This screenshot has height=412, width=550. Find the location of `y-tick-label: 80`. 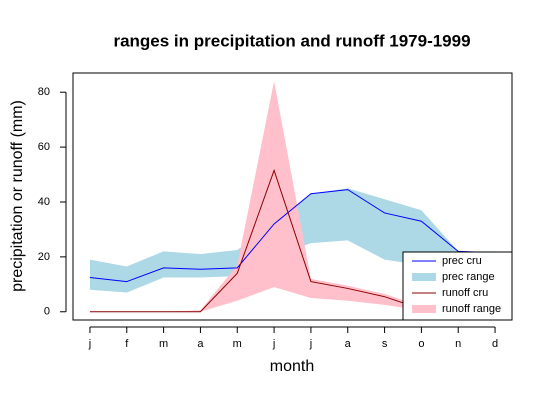

y-tick-label: 80 is located at coordinates (44, 92).